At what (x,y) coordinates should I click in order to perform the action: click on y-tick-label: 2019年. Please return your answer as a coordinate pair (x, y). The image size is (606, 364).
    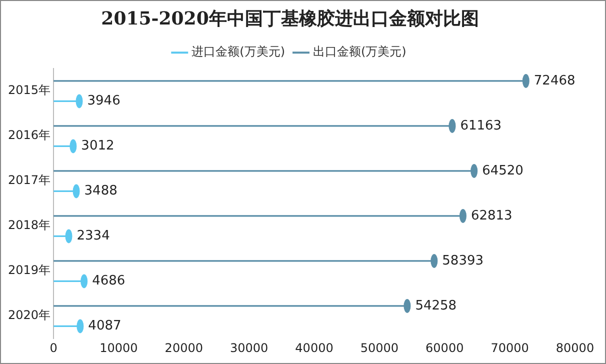
    Looking at the image, I should click on (29, 270).